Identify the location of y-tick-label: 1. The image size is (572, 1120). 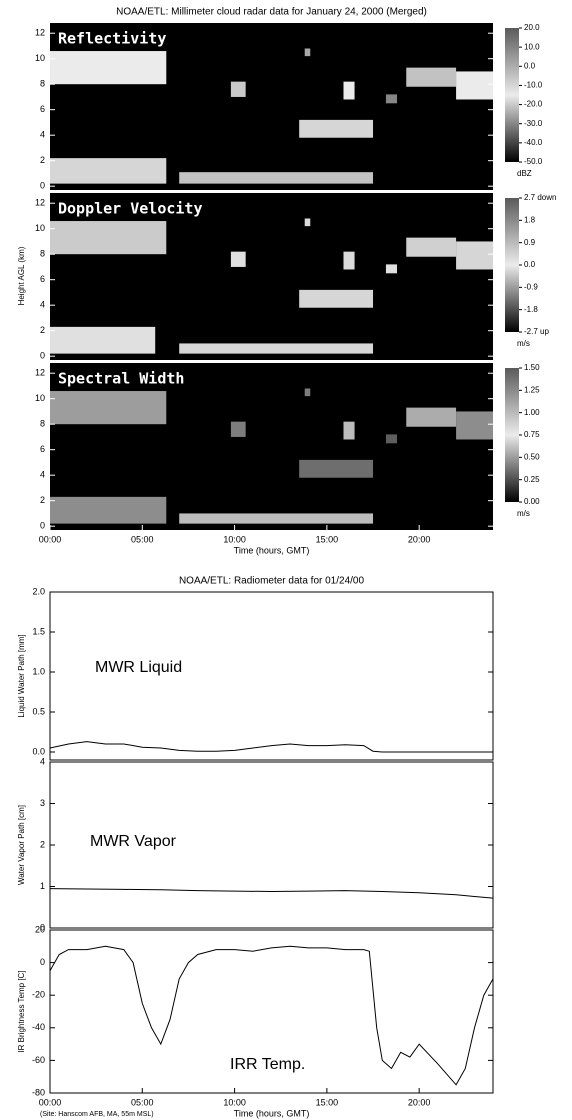
(42, 886).